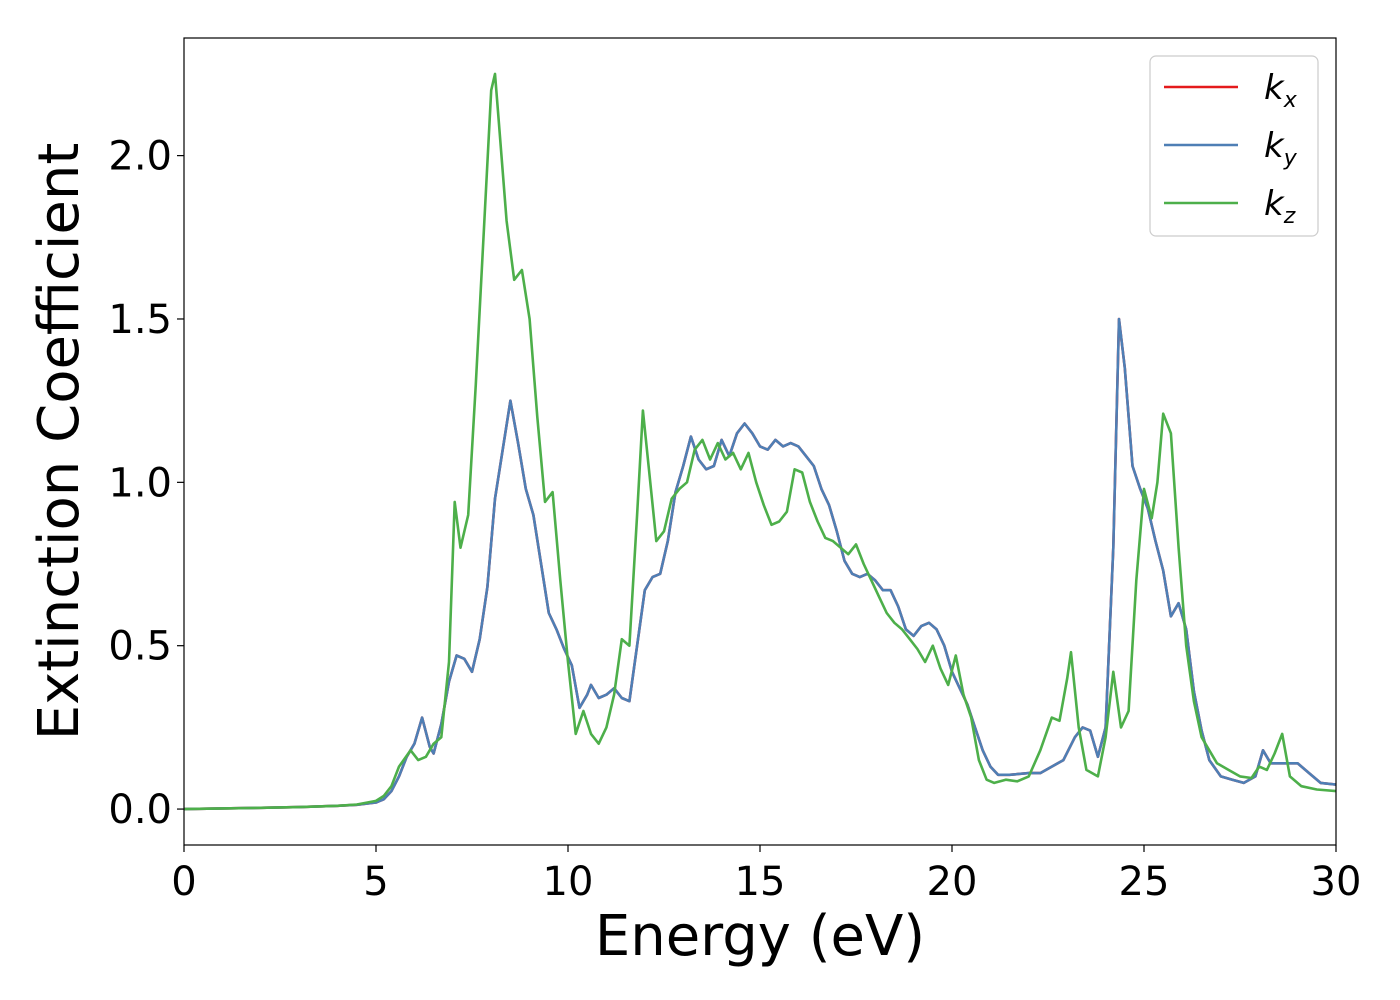  I want to click on legend-label-x: kx, so click(1281, 90).